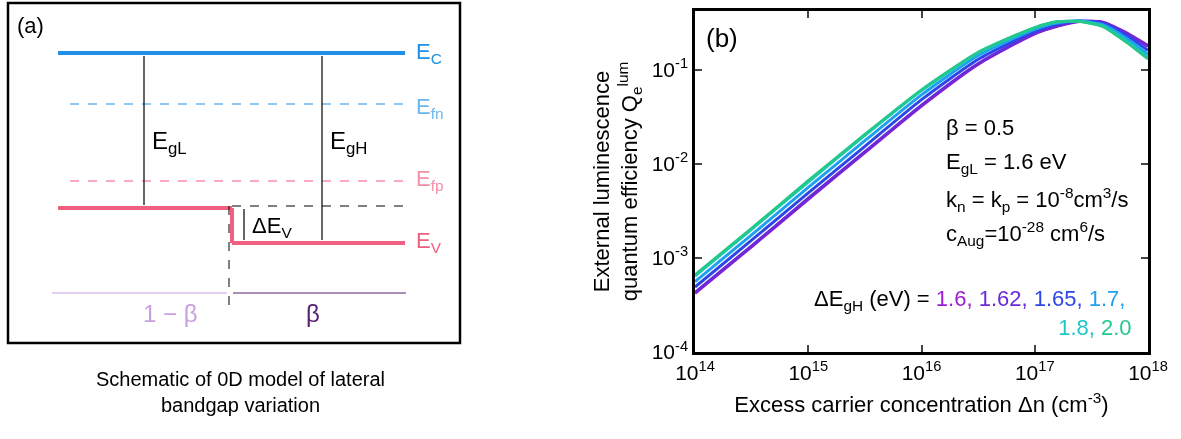  Describe the element at coordinates (1148, 371) in the screenshot. I see `x-tick-label: 10$^{18}$` at that location.